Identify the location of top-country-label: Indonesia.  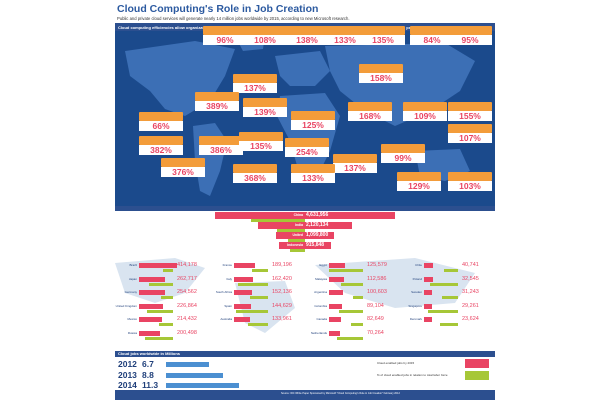
(295, 245).